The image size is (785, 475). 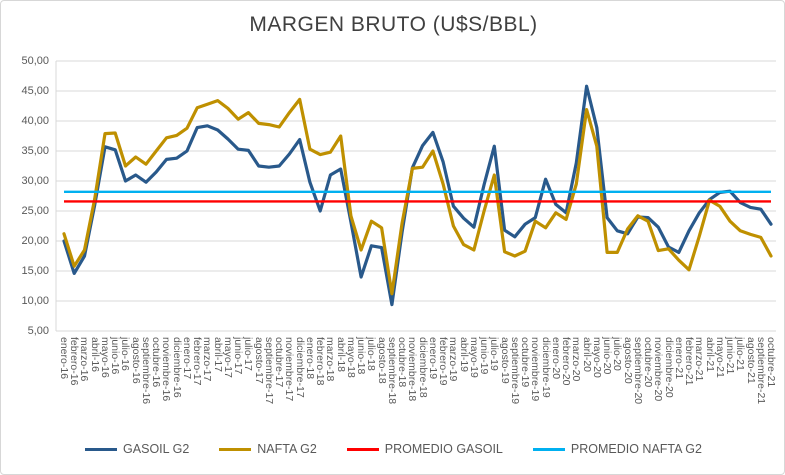 I want to click on x-axis-label: abril-18, so click(x=340, y=355).